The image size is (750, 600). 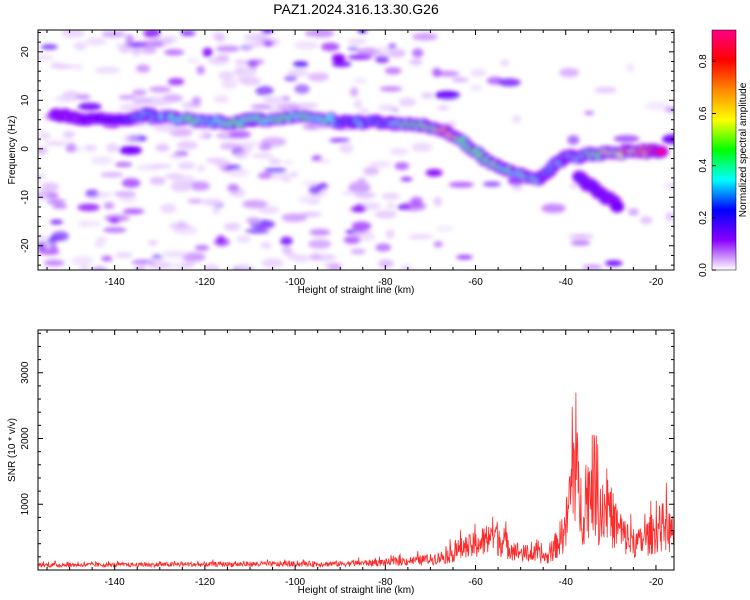 What do you see at coordinates (25, 197) in the screenshot?
I see `y-tick-label: -10` at bounding box center [25, 197].